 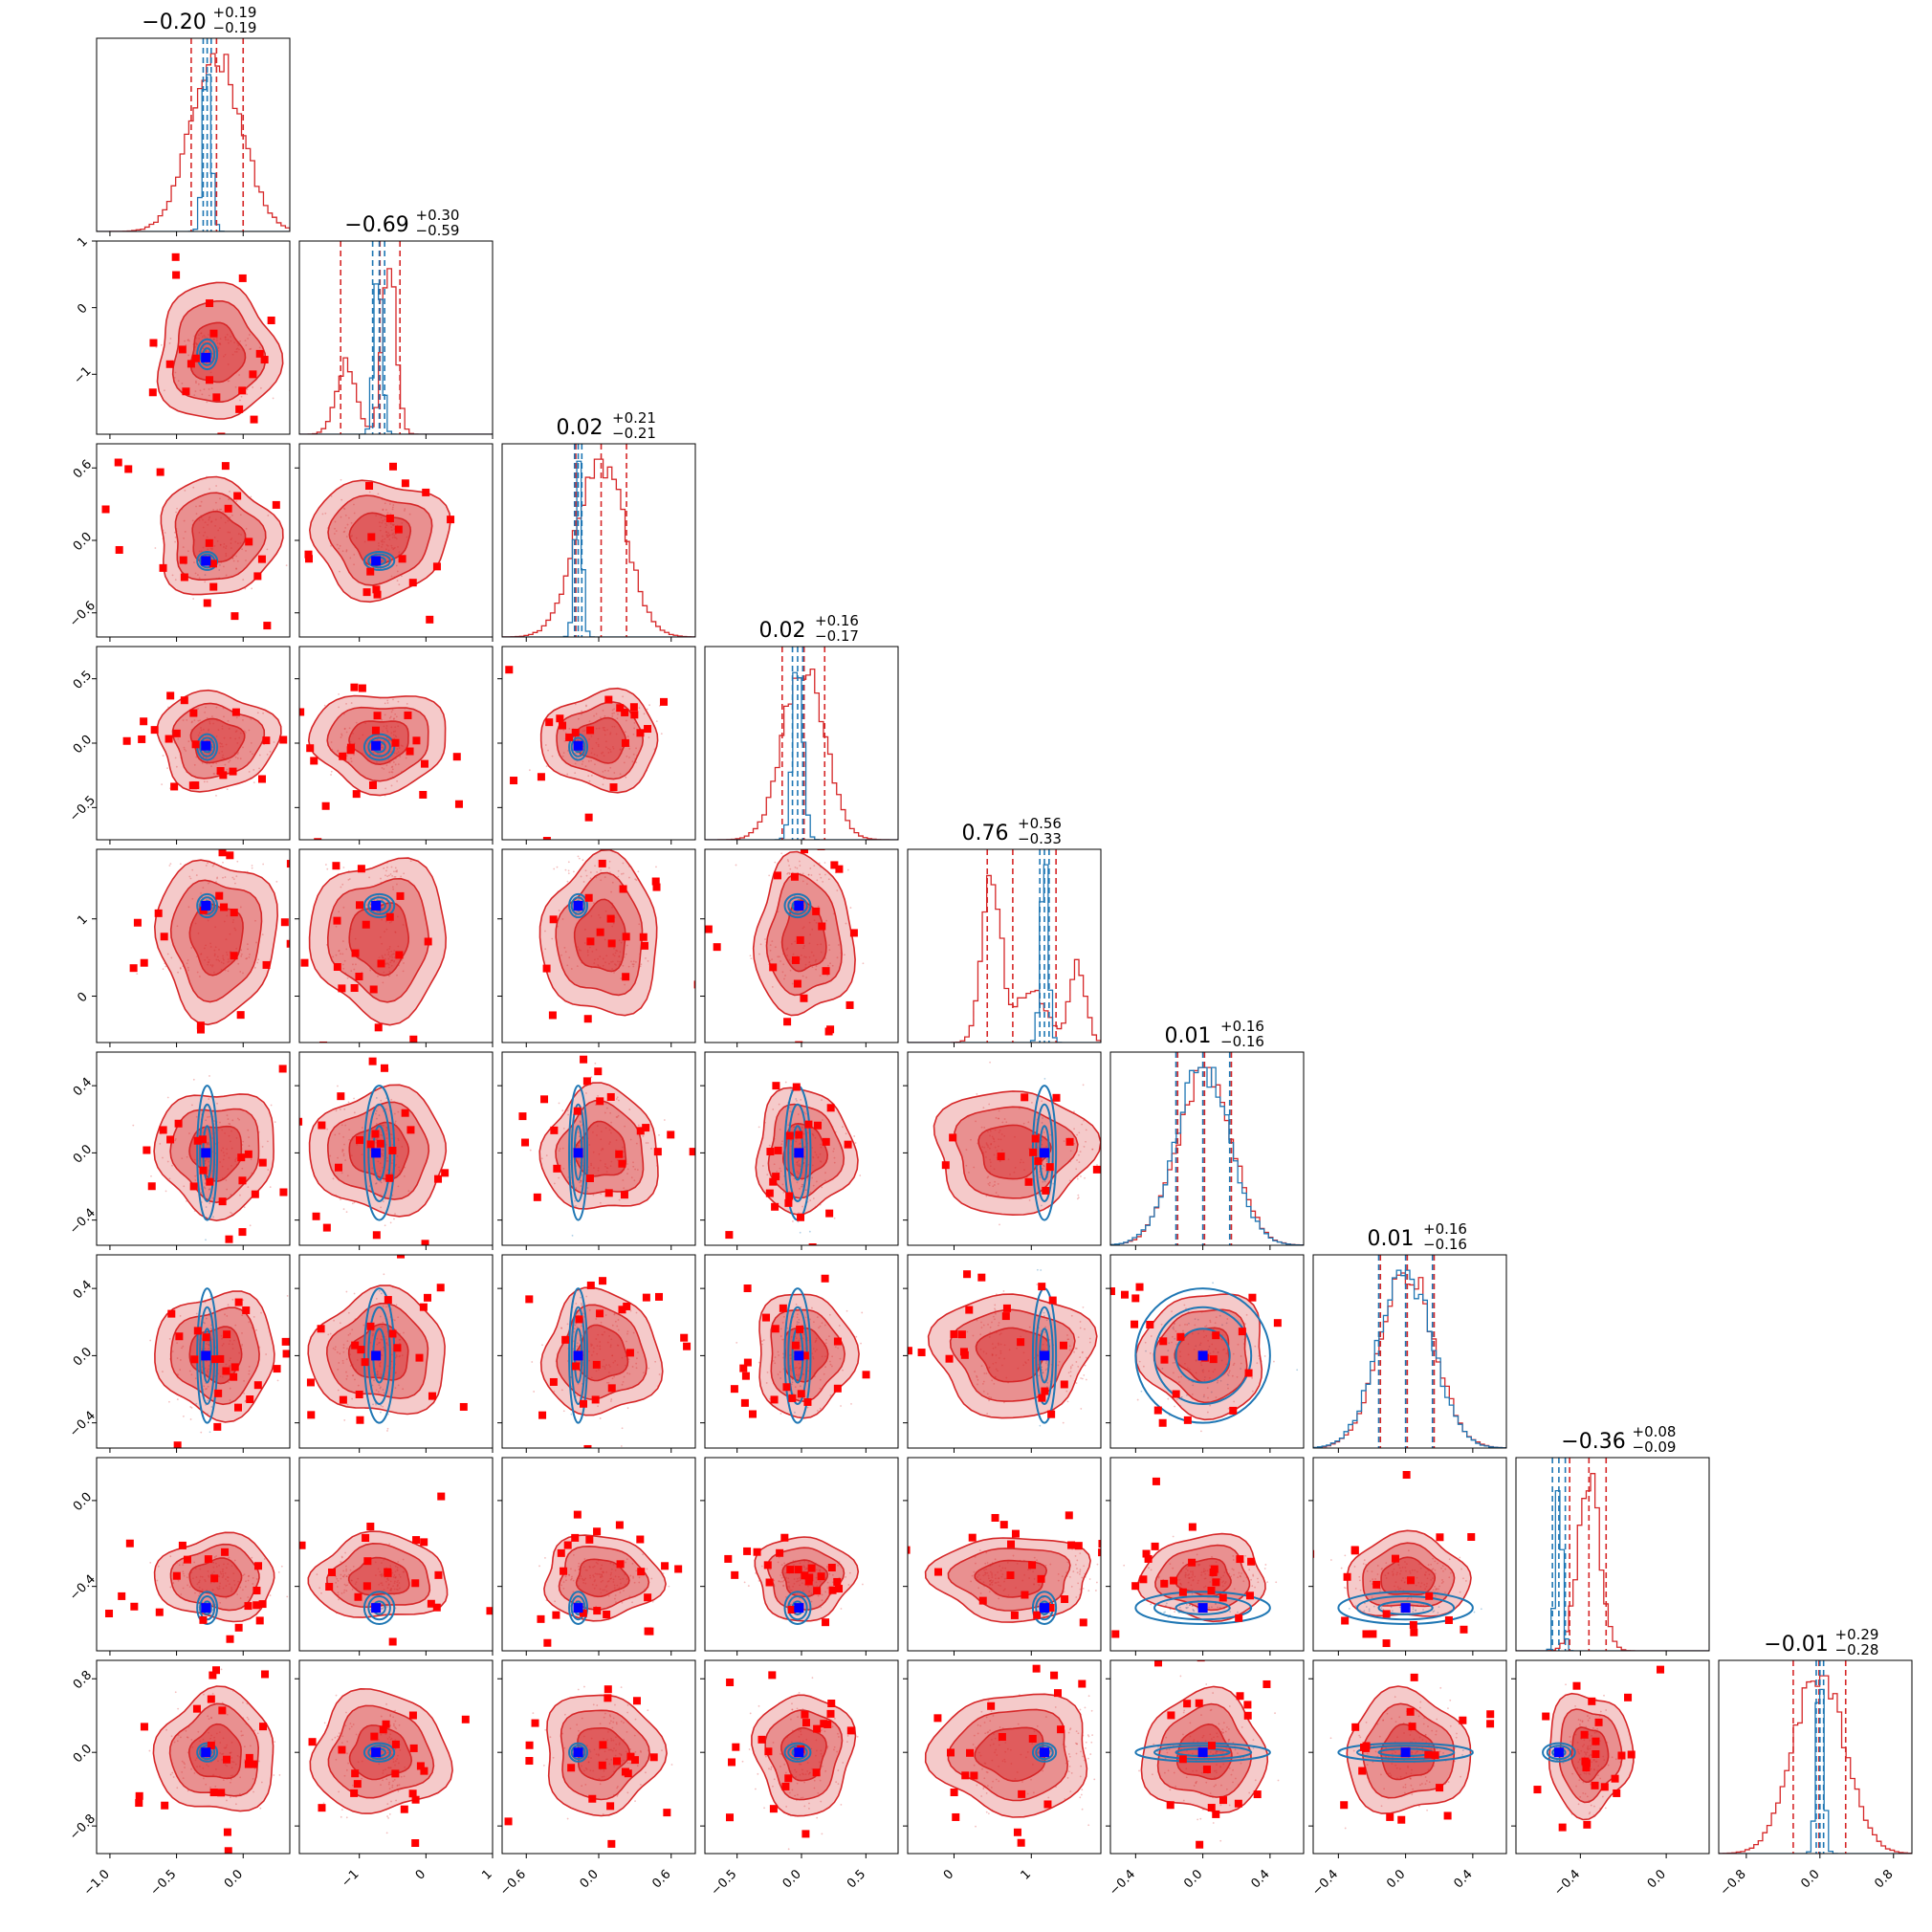 What do you see at coordinates (83, 614) in the screenshot?
I see `y-tick-label: −0.6` at bounding box center [83, 614].